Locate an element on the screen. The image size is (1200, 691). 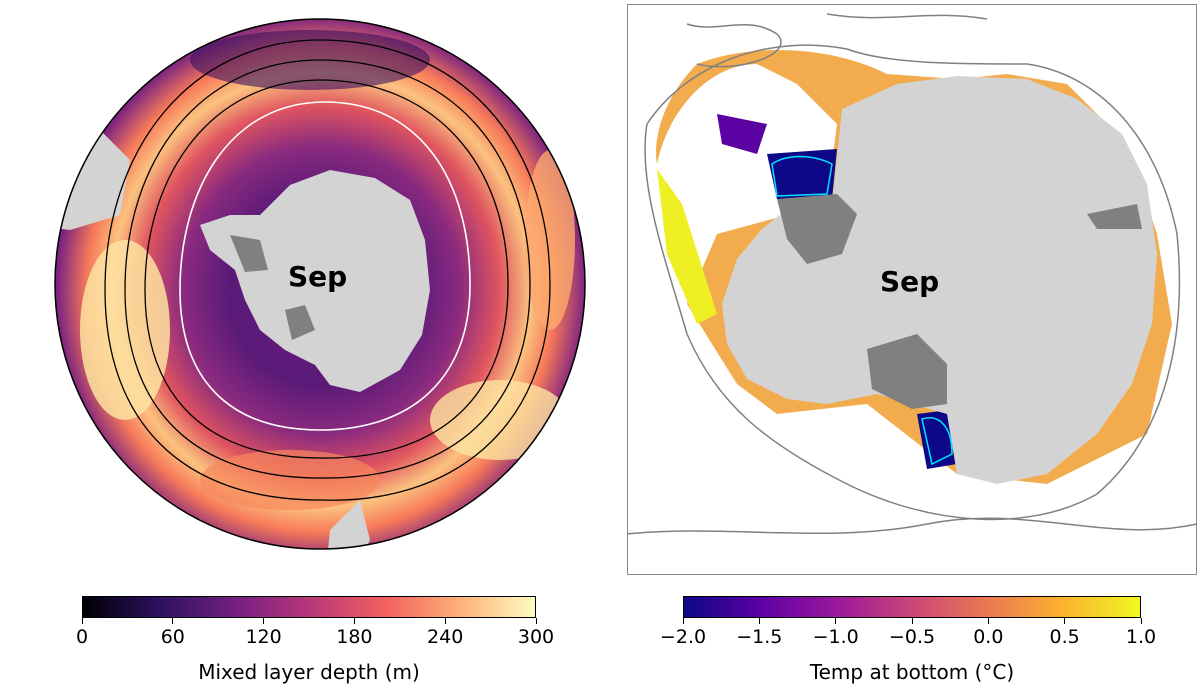
colorbar-tick-label: 0 is located at coordinates (82, 637).